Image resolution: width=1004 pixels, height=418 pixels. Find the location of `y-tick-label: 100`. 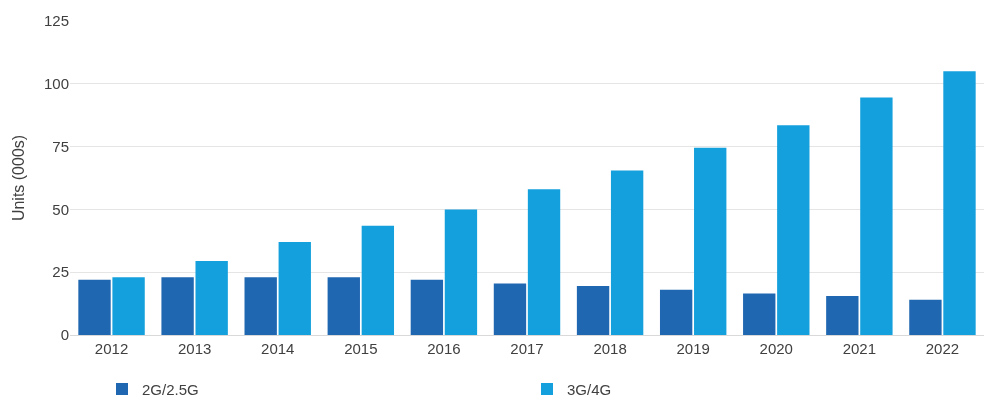

y-tick-label: 100 is located at coordinates (56, 84).